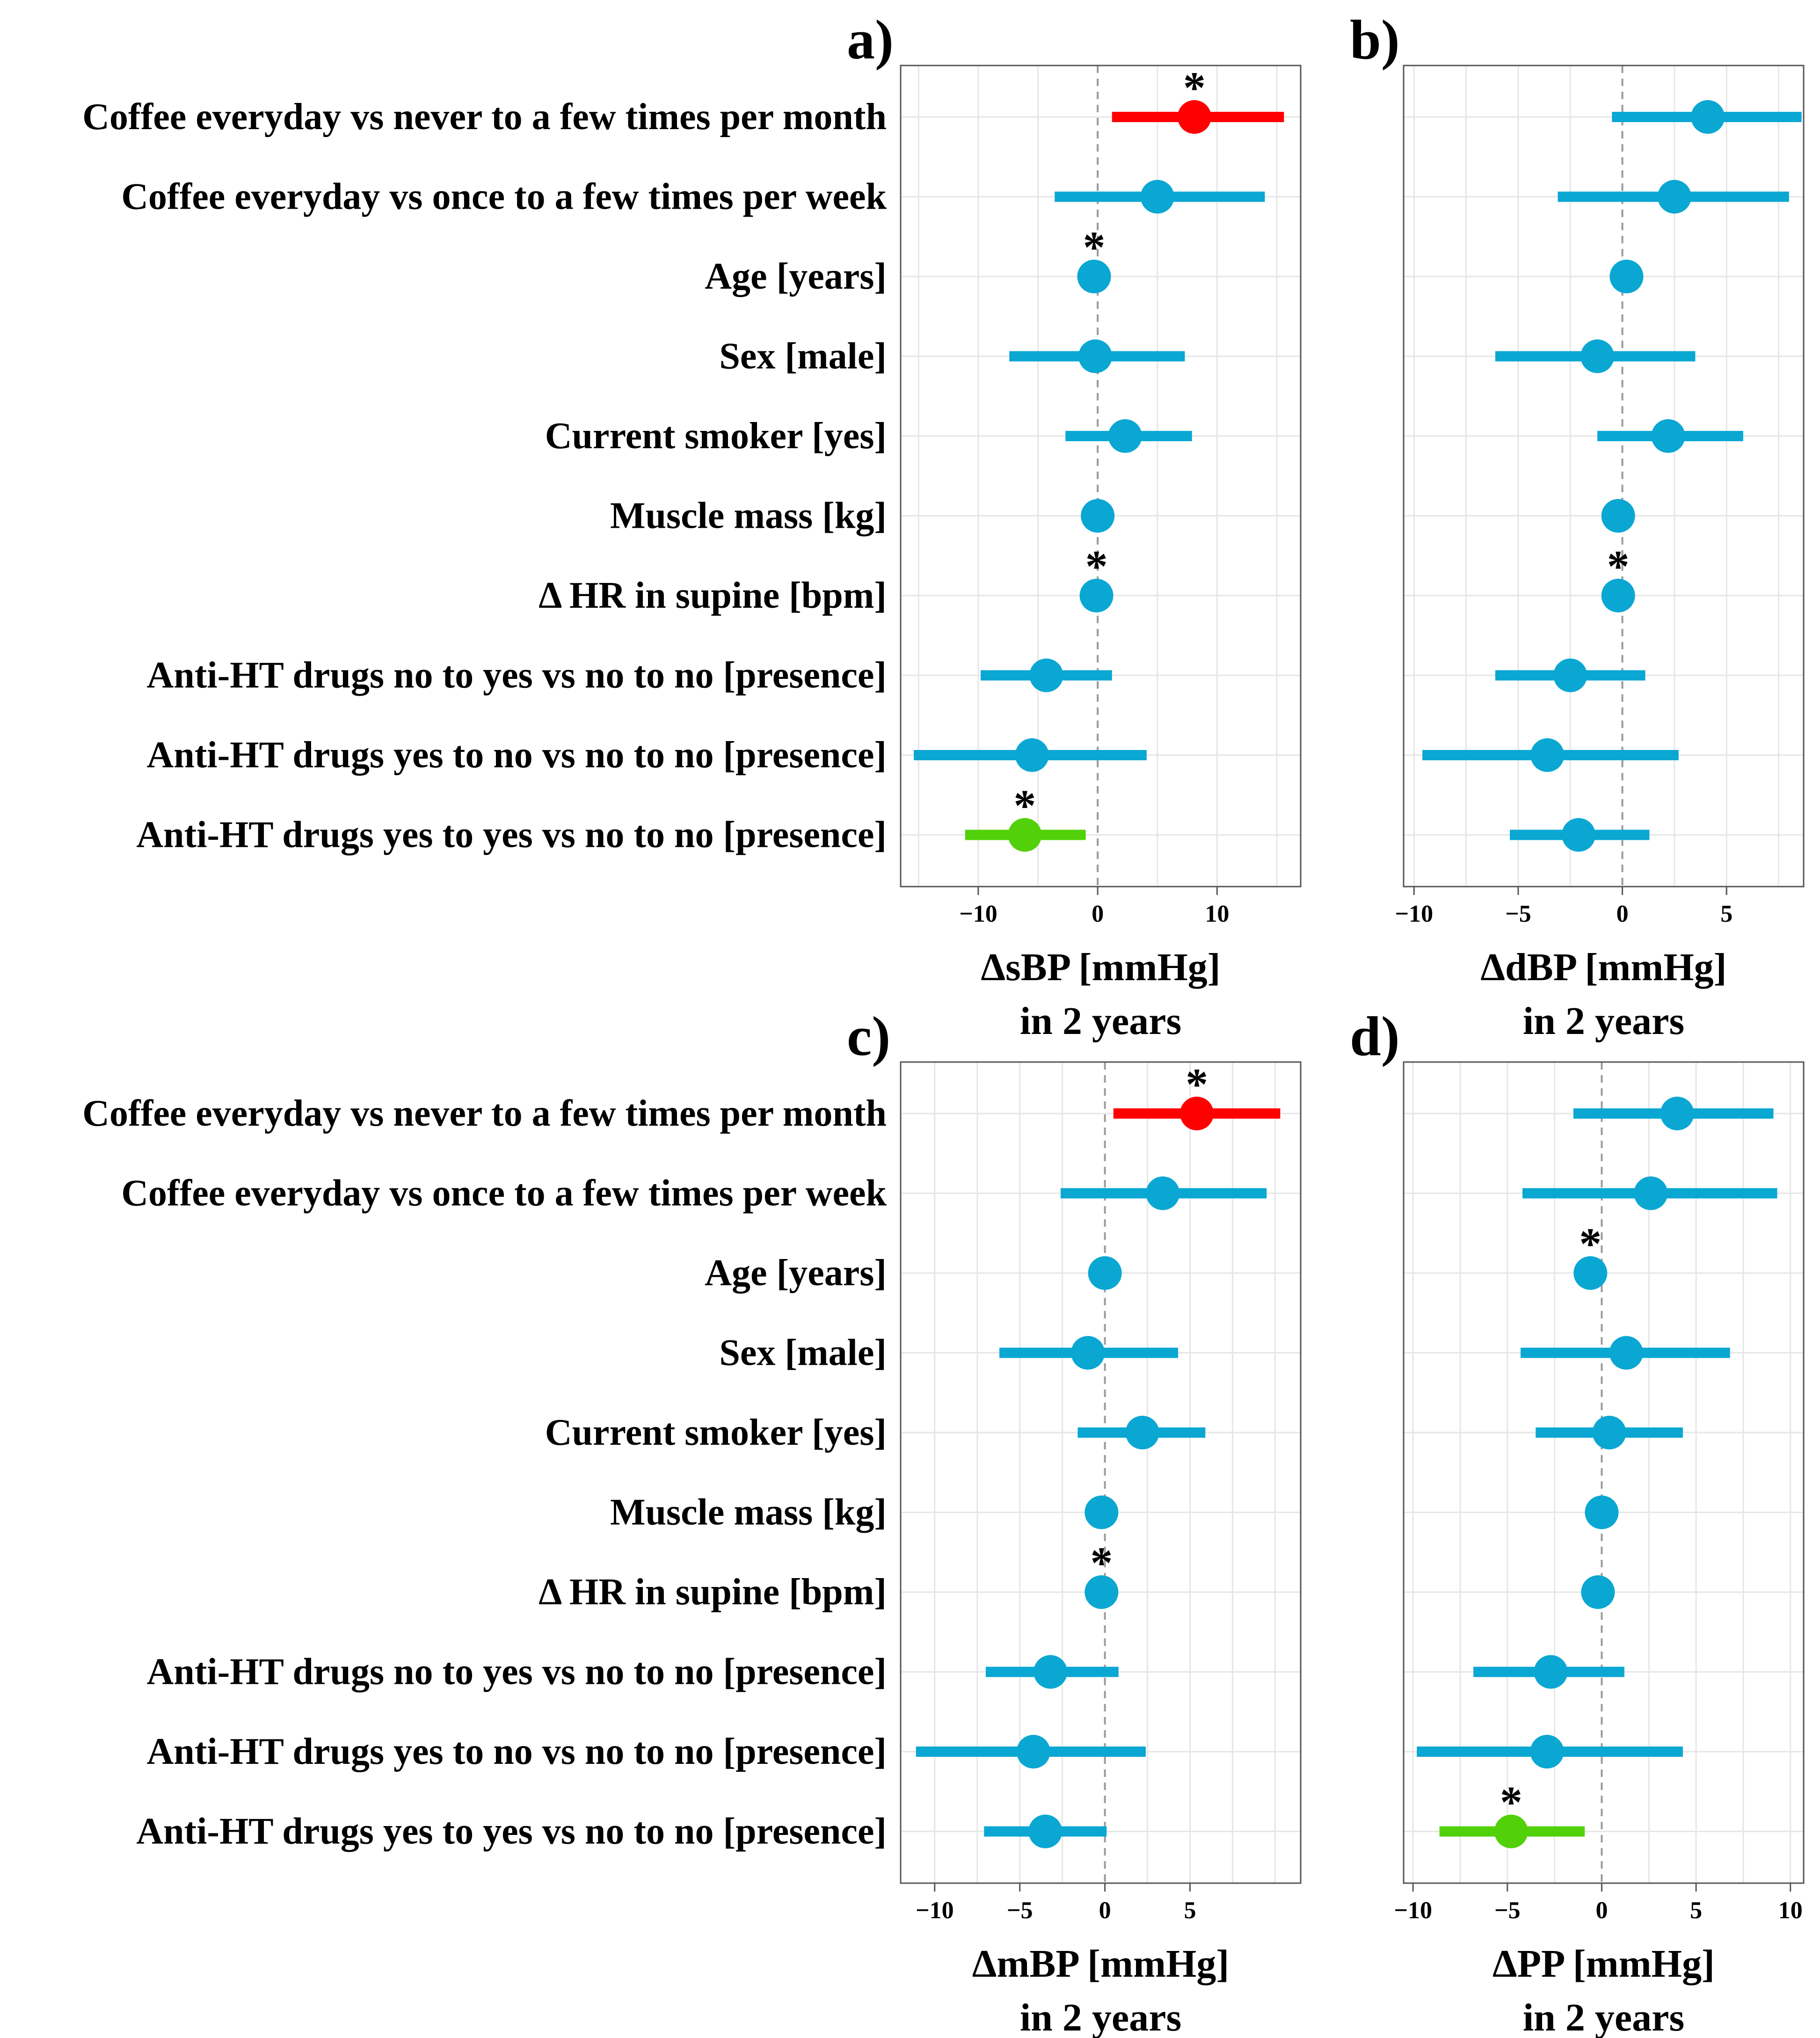 This screenshot has height=2038, width=1820. Describe the element at coordinates (868, 1036) in the screenshot. I see `panel-letter: c)` at that location.